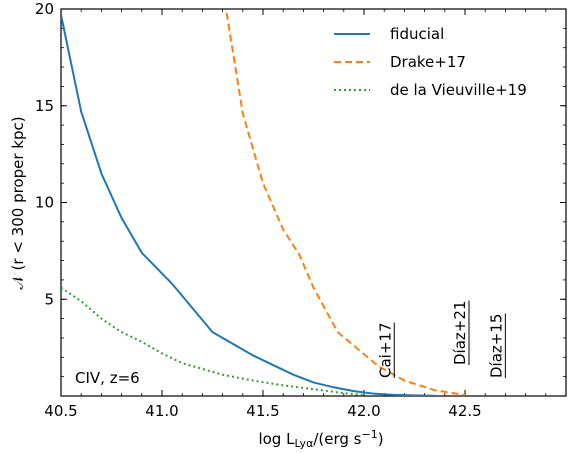 This screenshot has height=453, width=577. I want to click on annotation-d-az-21: Díaz+21, so click(460, 332).